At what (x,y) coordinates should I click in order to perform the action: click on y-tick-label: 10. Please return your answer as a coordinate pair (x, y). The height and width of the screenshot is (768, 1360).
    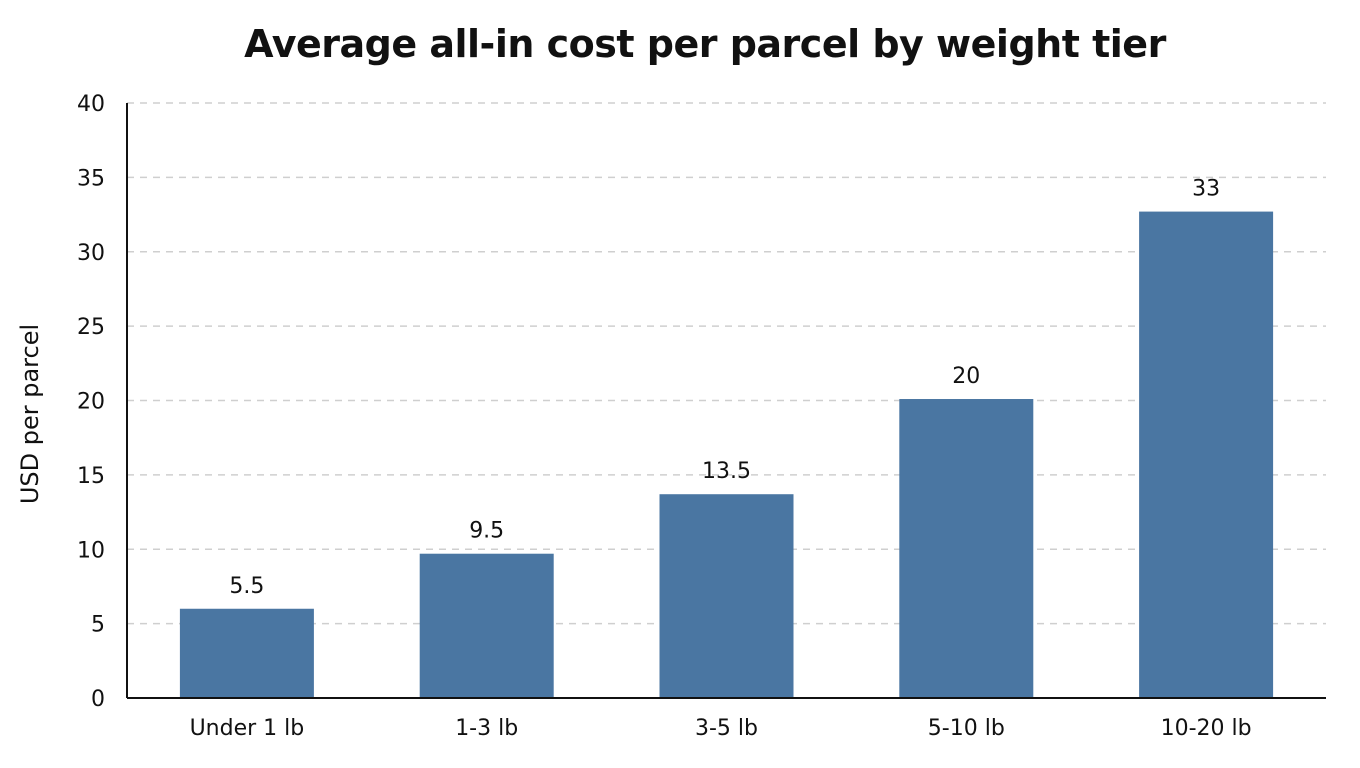
    Looking at the image, I should click on (91, 550).